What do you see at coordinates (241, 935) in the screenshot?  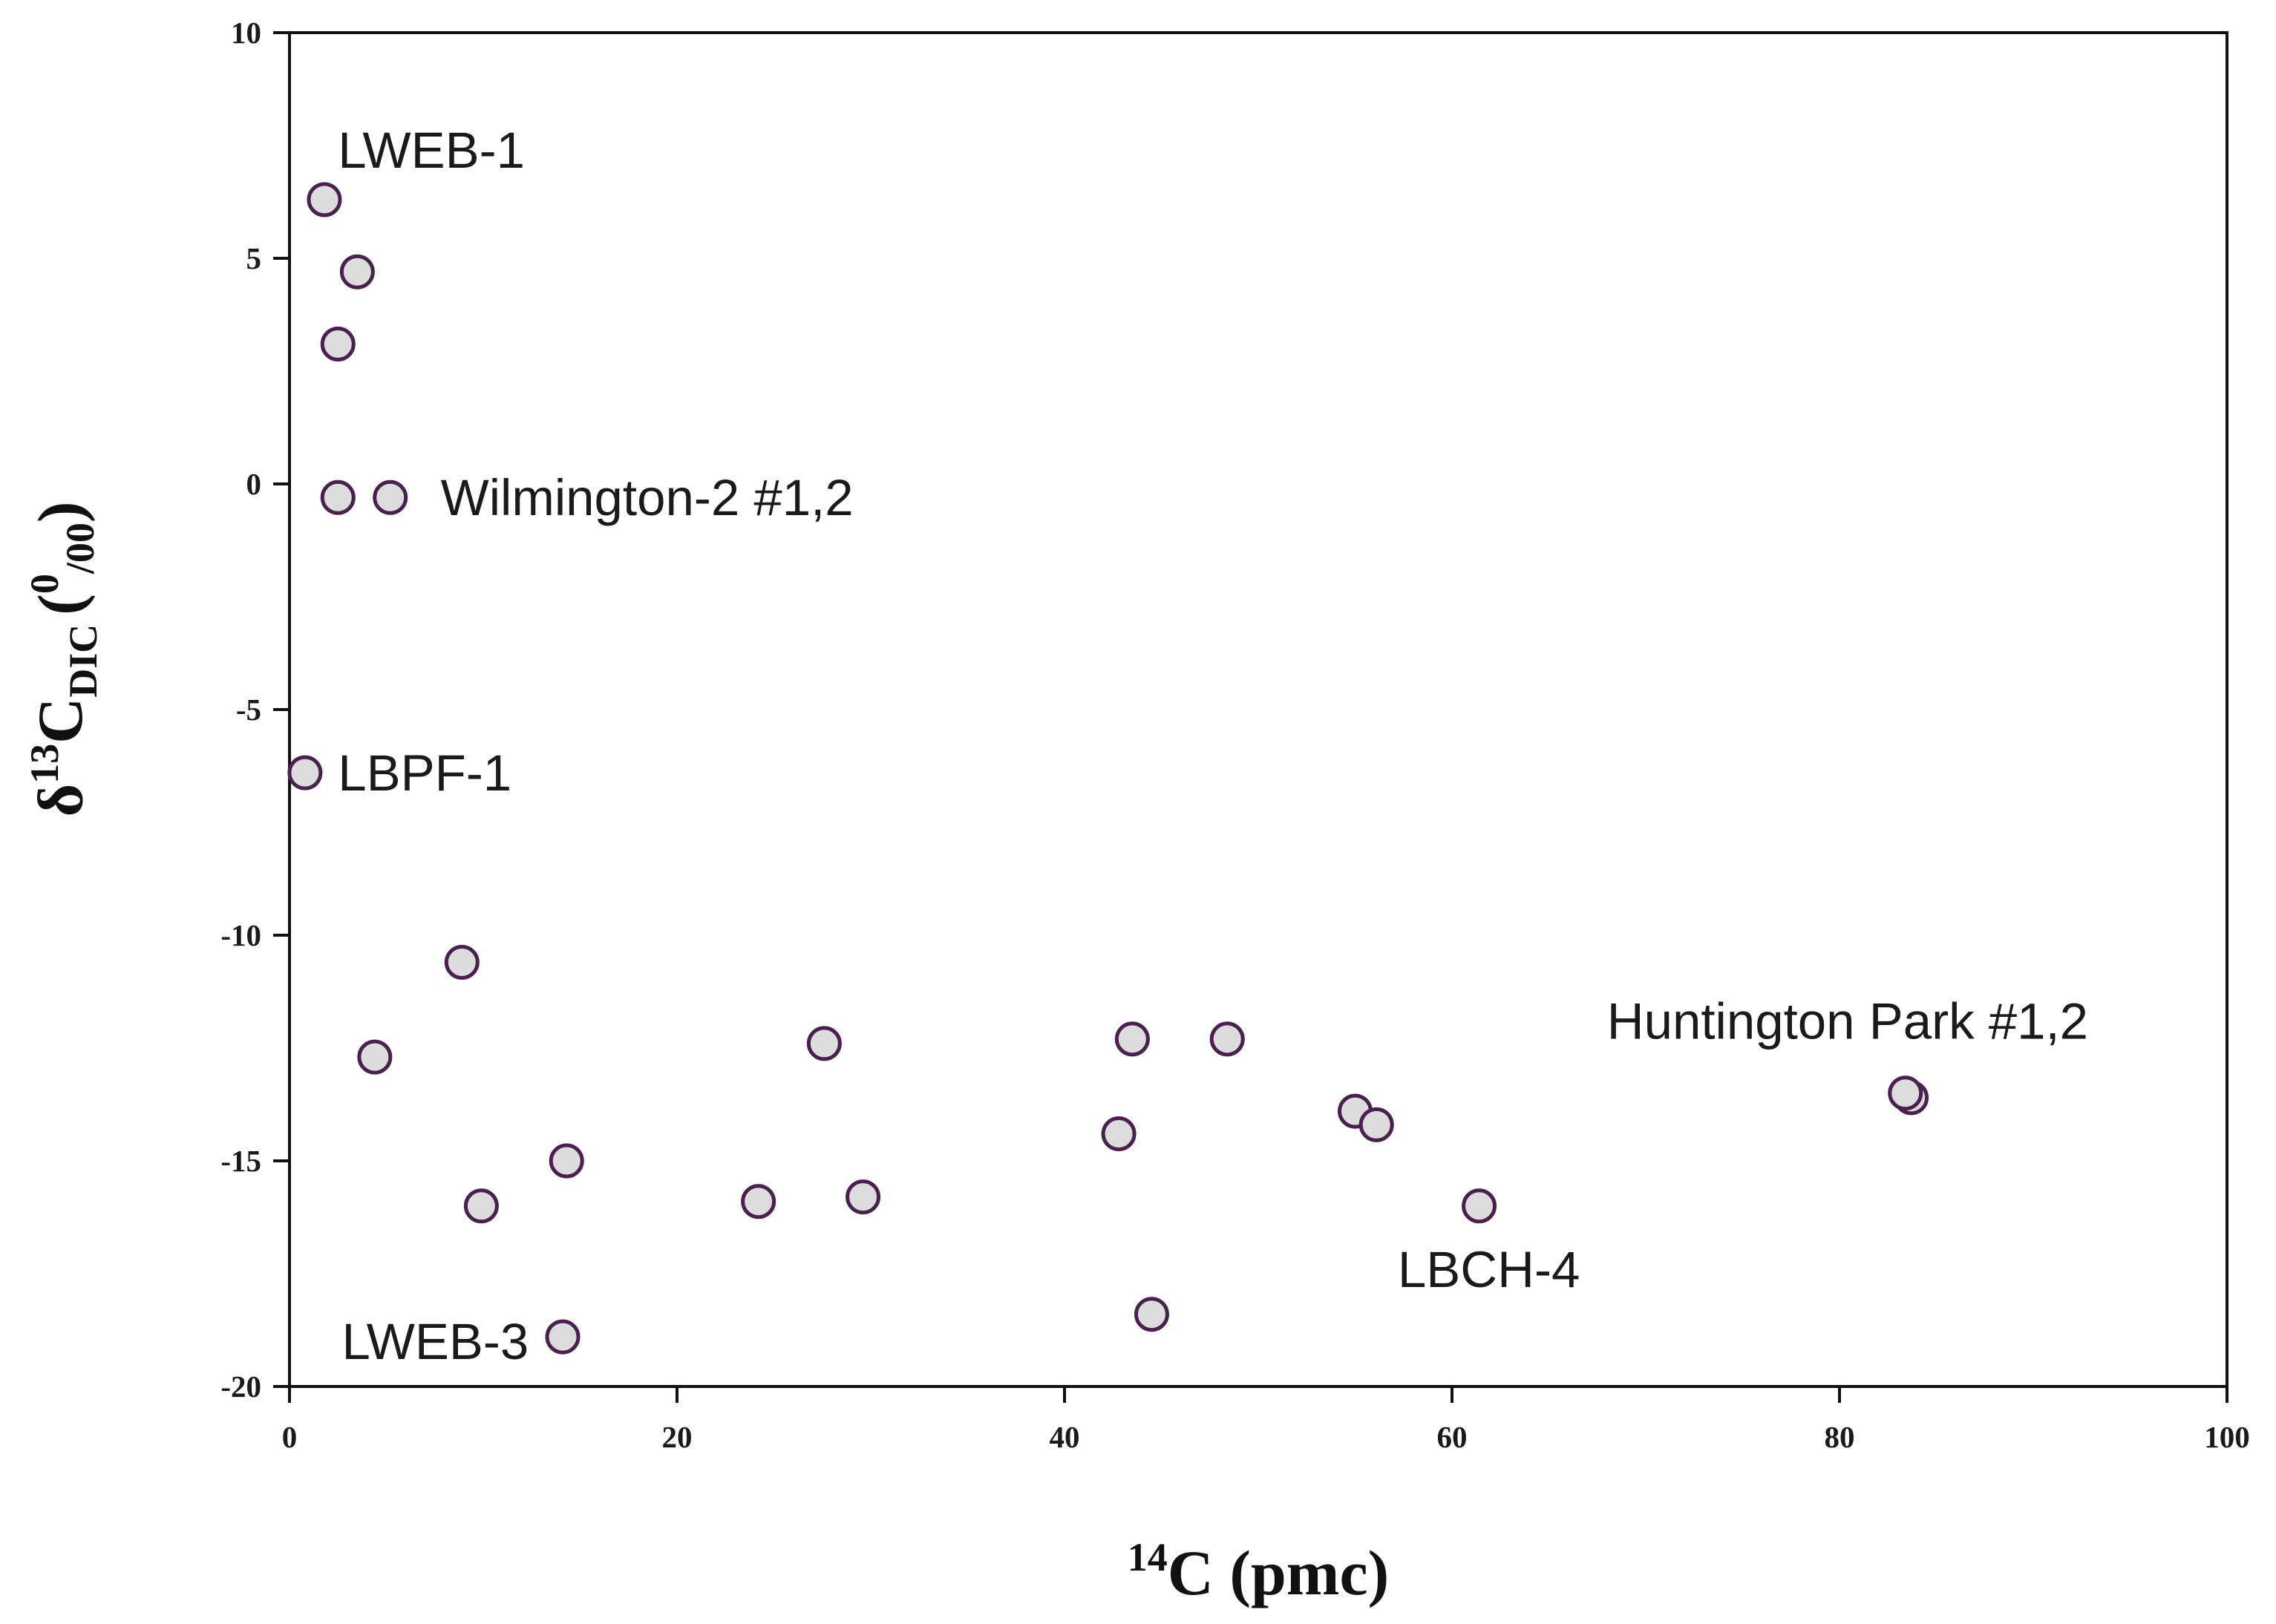 I see `y-tick-label: -10` at bounding box center [241, 935].